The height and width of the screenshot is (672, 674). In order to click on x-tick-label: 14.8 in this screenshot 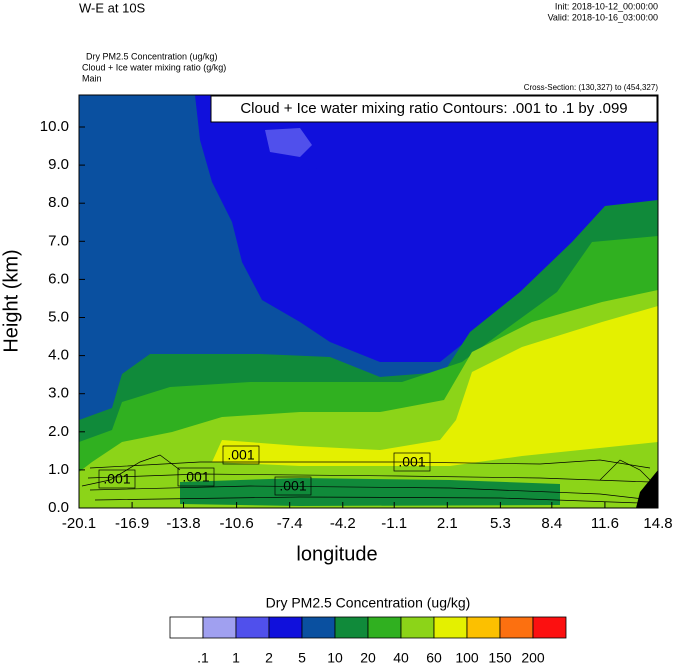, I will do `click(657, 523)`.